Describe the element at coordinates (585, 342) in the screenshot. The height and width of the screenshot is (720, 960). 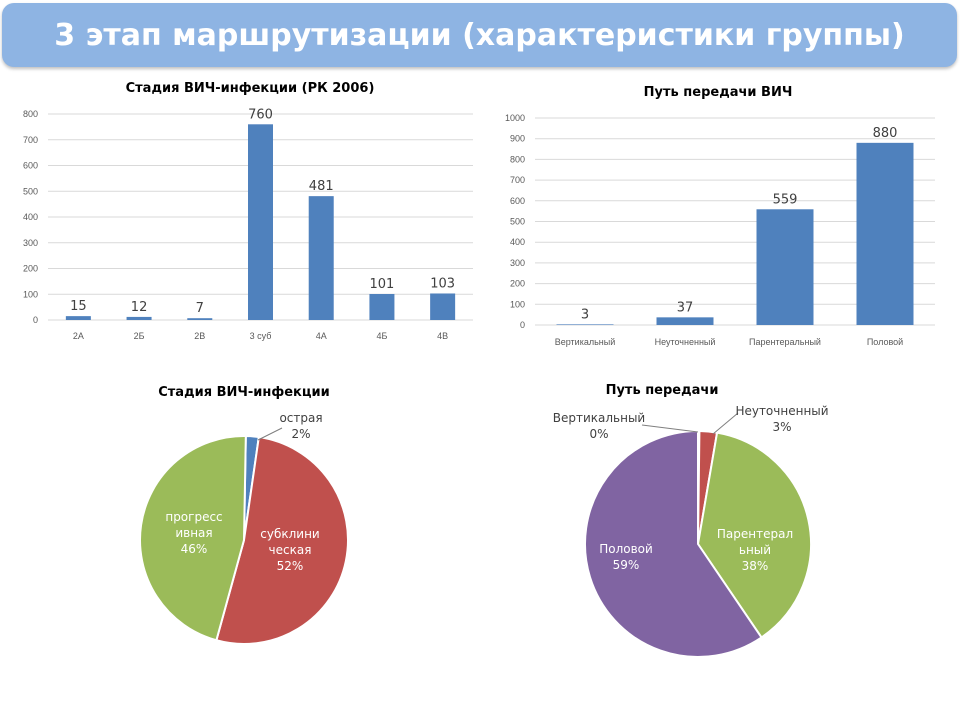
I see `x-tick-label: Вертикальный` at that location.